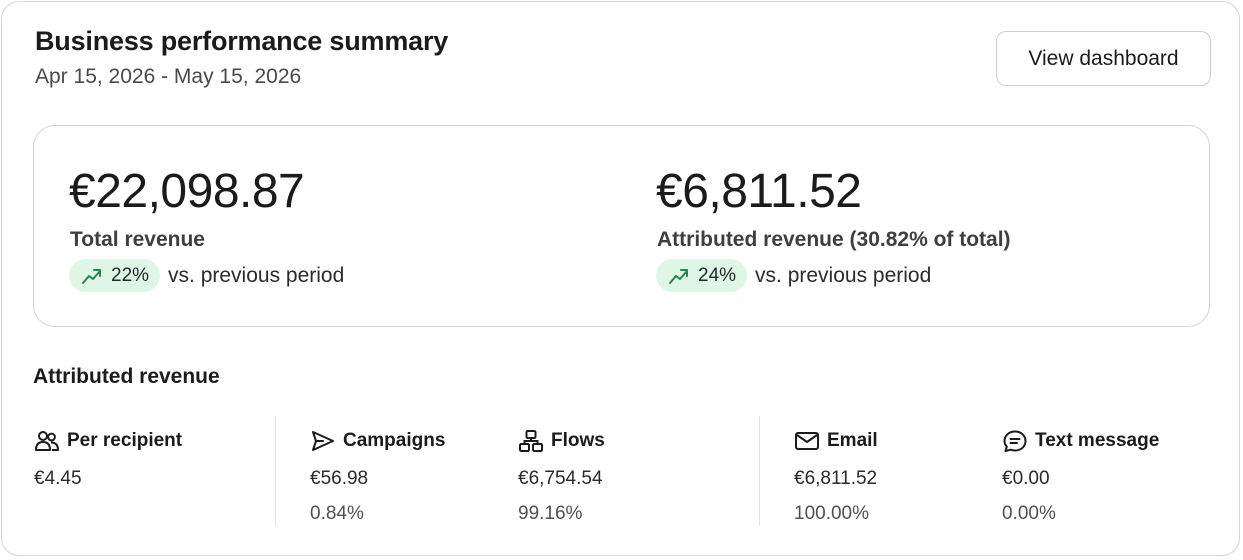 The width and height of the screenshot is (1243, 560). I want to click on attributed-revenue-amount: €6,811.52, so click(759, 191).